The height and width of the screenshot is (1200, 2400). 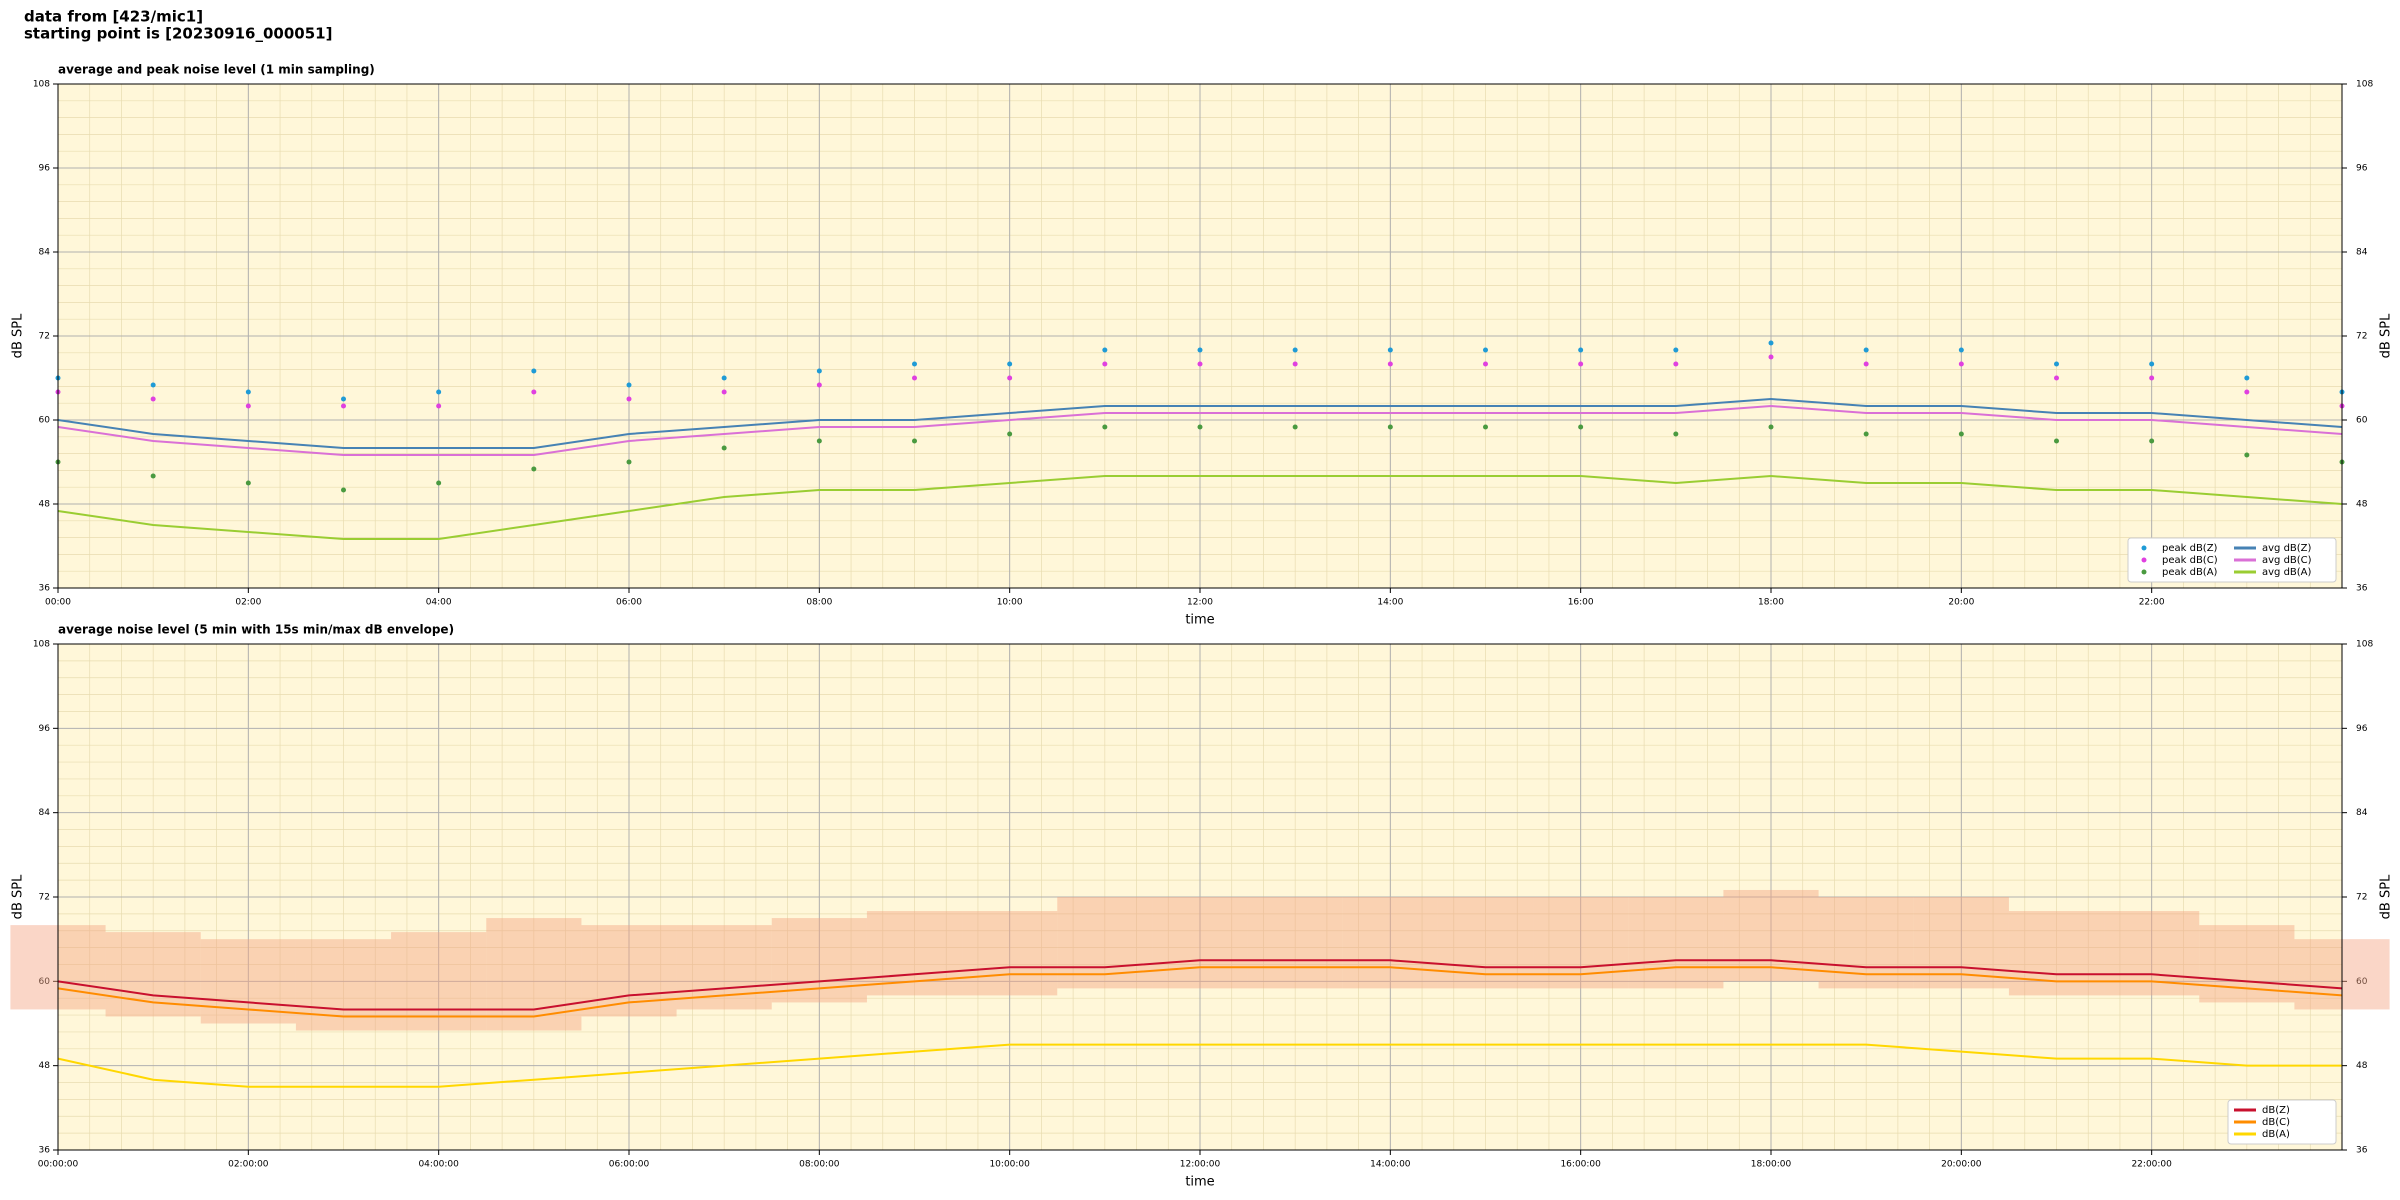 What do you see at coordinates (45, 421) in the screenshot?
I see `y-tick-label: 60` at bounding box center [45, 421].